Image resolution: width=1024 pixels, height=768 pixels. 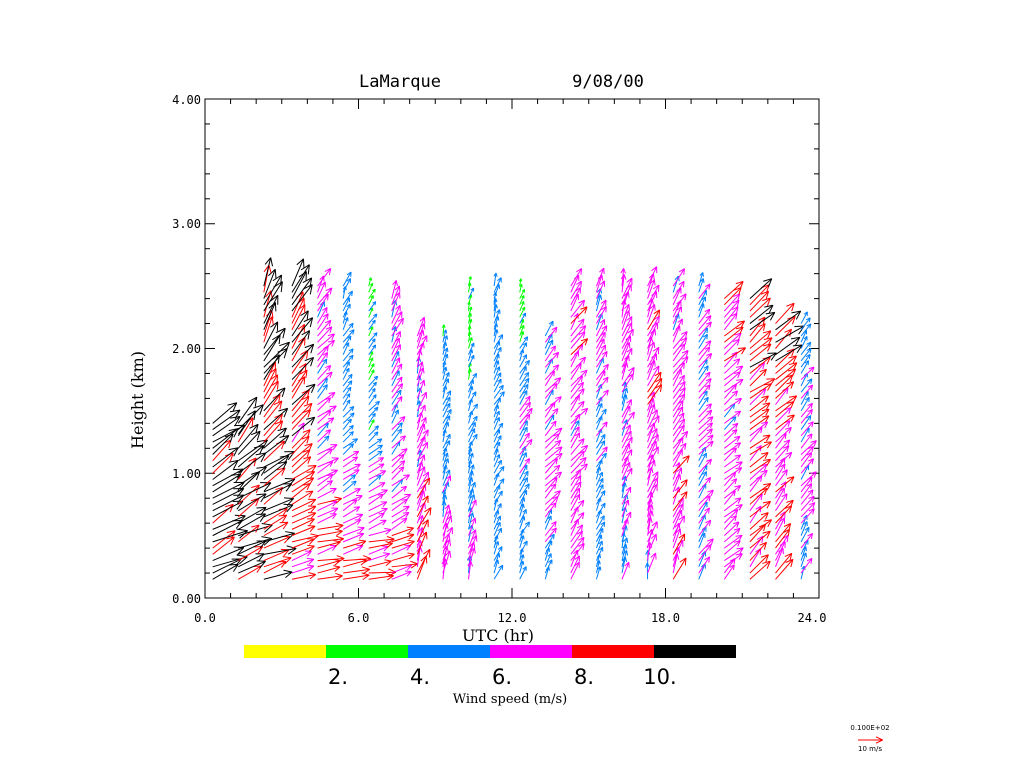 What do you see at coordinates (338, 677) in the screenshot?
I see `colorbar-tick-label: 2.` at bounding box center [338, 677].